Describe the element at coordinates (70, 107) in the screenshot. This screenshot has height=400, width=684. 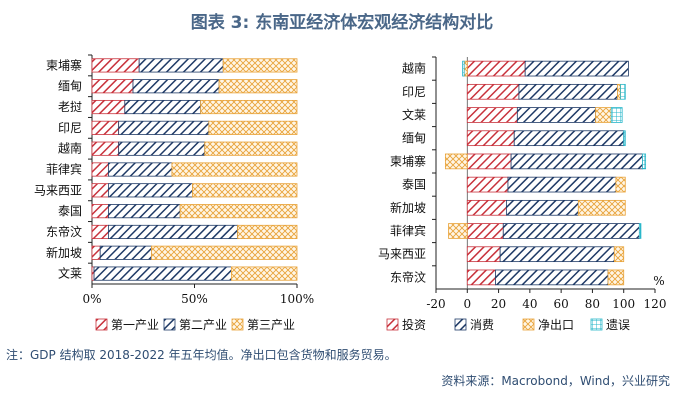
I see `gdp-category-label: 老挝` at that location.